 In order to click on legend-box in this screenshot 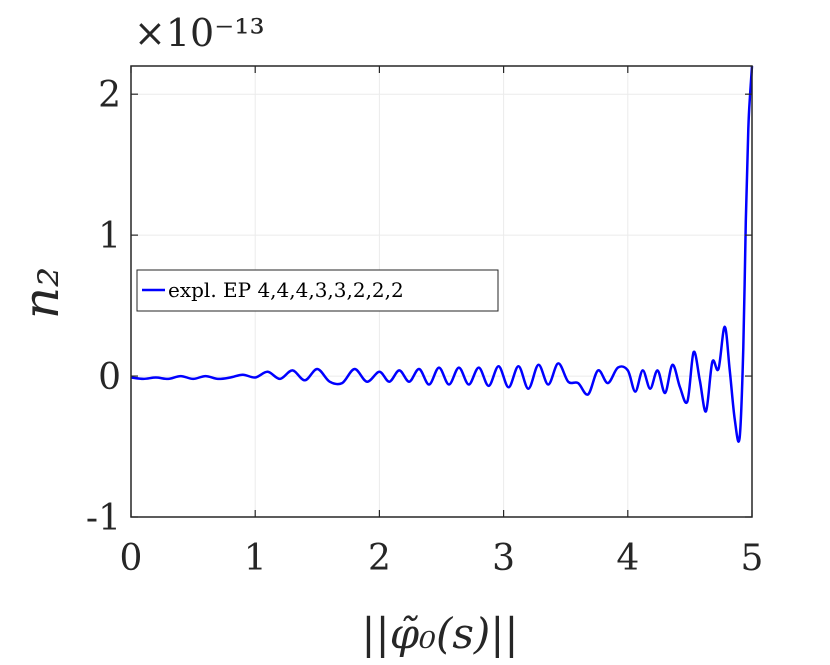, I will do `click(317, 290)`.